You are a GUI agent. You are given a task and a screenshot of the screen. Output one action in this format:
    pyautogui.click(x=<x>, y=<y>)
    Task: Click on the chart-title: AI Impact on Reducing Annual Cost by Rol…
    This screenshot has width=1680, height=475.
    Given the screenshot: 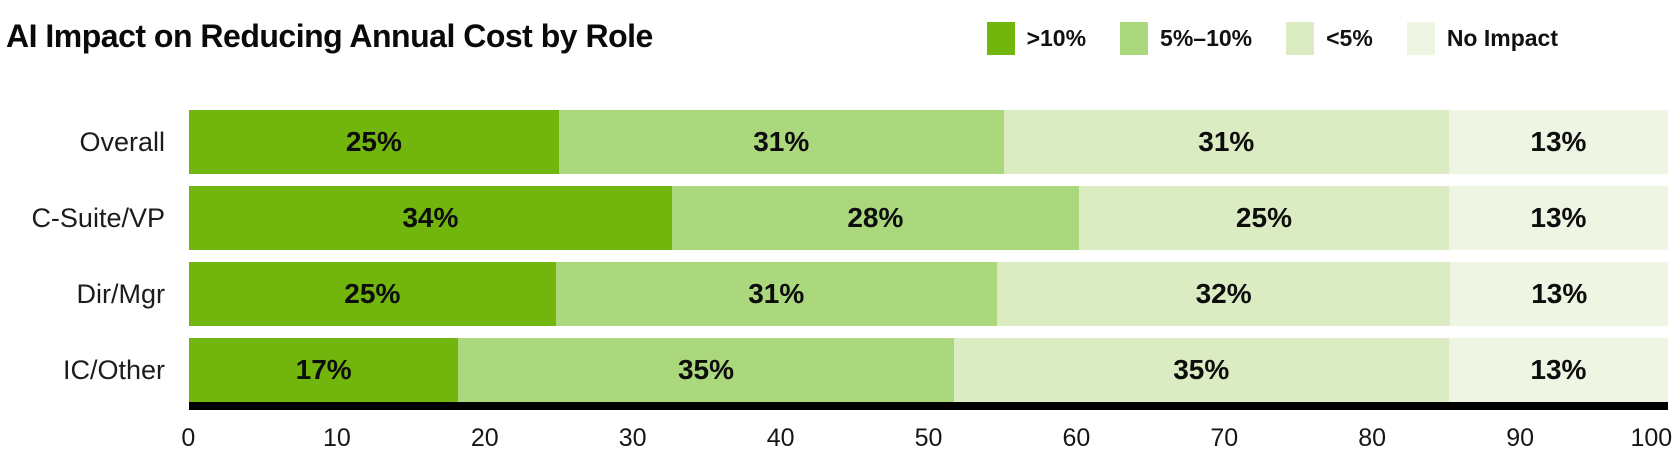 What is the action you would take?
    pyautogui.click(x=329, y=36)
    